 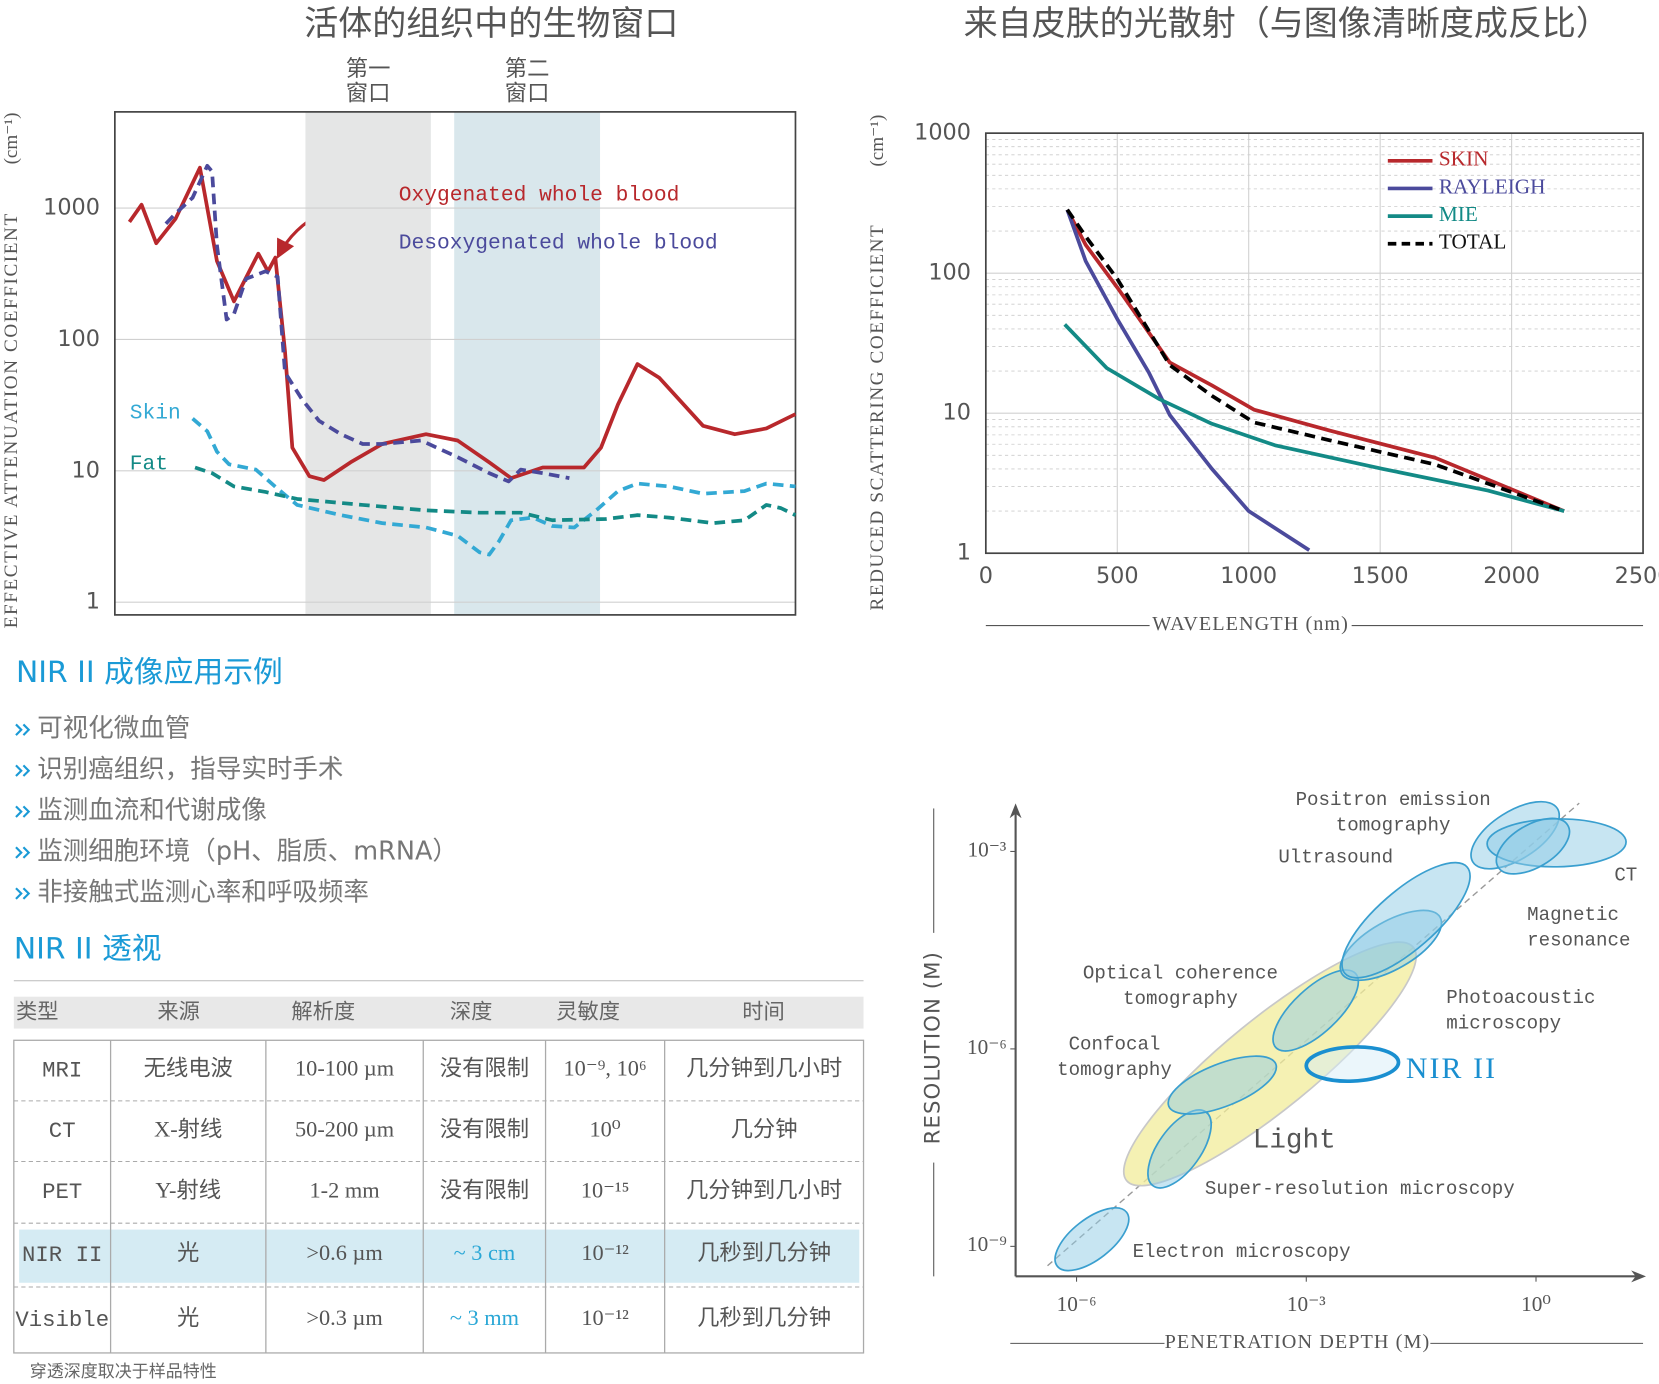 I want to click on y-tick-label: 10⁻³, so click(x=986, y=849).